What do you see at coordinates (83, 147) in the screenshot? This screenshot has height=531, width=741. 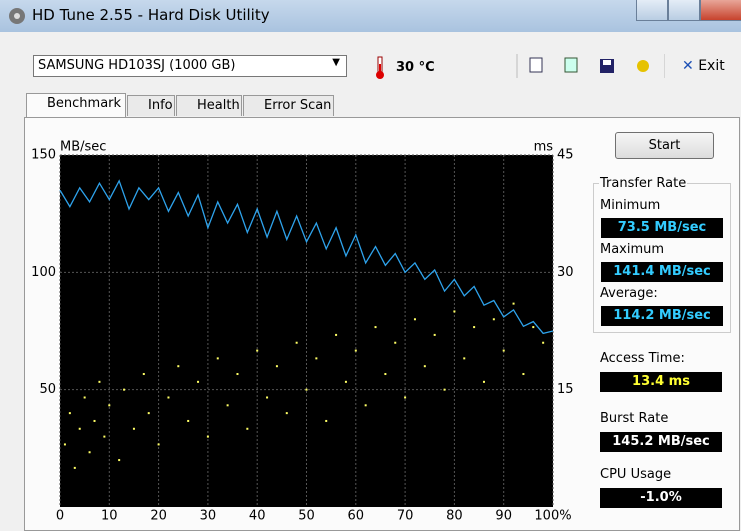 I see `y-axis-label: MB/sec` at bounding box center [83, 147].